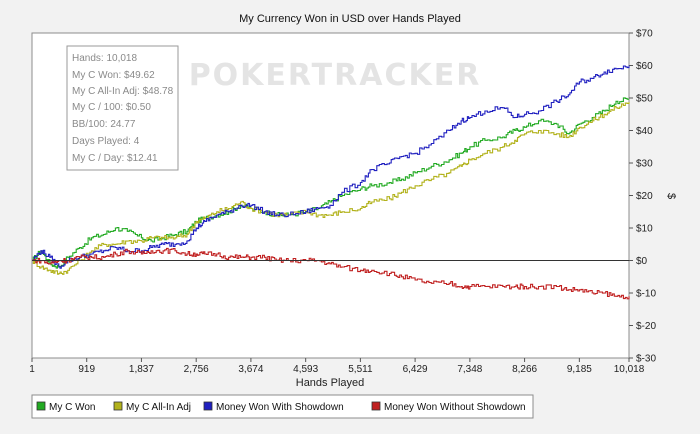  Describe the element at coordinates (72, 407) in the screenshot. I see `legend-label: My C Won` at that location.